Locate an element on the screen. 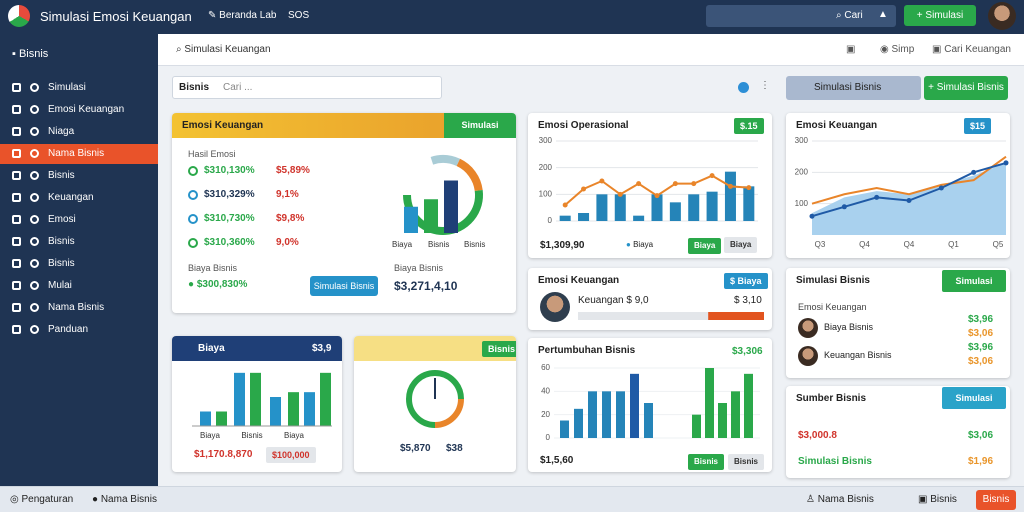 Image resolution: width=1024 pixels, height=512 pixels. y-tick-label: 40 is located at coordinates (545, 390).